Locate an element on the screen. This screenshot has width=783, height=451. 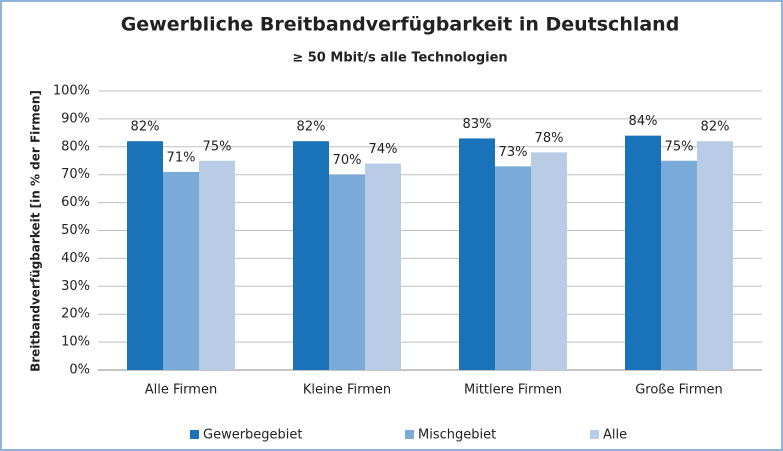
value-label: 73% is located at coordinates (513, 152).